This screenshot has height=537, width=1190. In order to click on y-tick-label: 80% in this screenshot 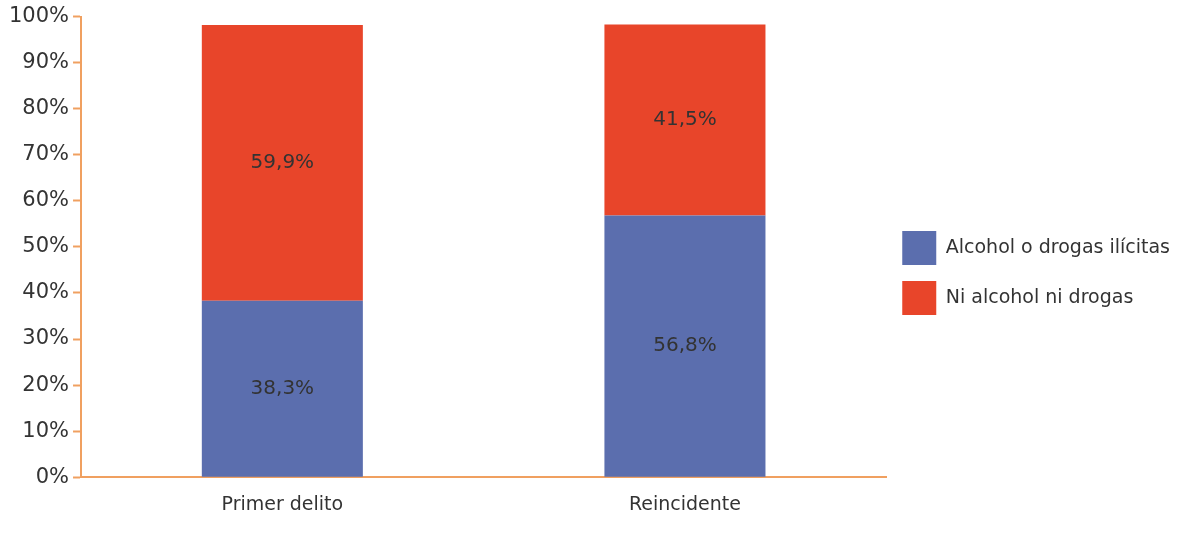, I will do `click(46, 107)`.